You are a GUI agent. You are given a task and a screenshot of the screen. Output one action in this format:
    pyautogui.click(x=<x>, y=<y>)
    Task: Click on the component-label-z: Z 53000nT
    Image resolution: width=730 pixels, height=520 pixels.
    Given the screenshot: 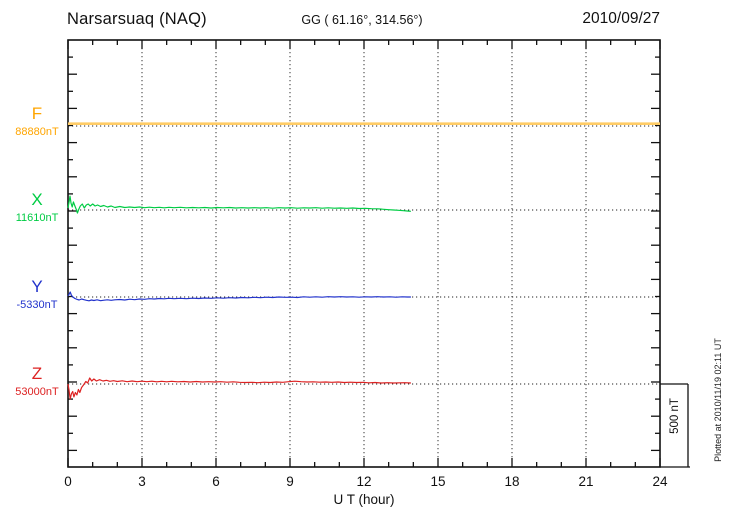 What is the action you would take?
    pyautogui.click(x=37, y=382)
    